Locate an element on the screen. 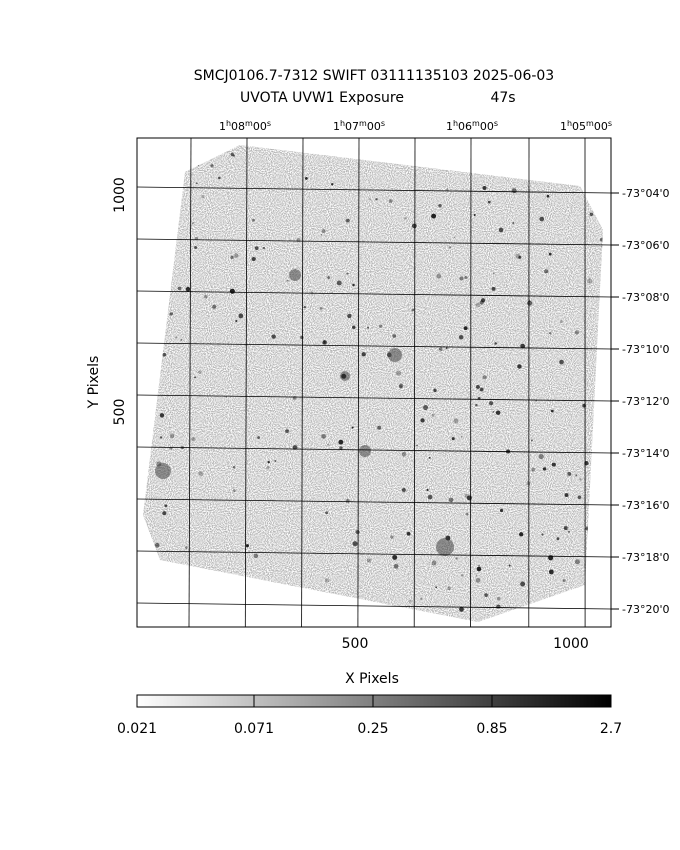 The height and width of the screenshot is (850, 680). ra-tick-label: 1h08m00s is located at coordinates (245, 126).